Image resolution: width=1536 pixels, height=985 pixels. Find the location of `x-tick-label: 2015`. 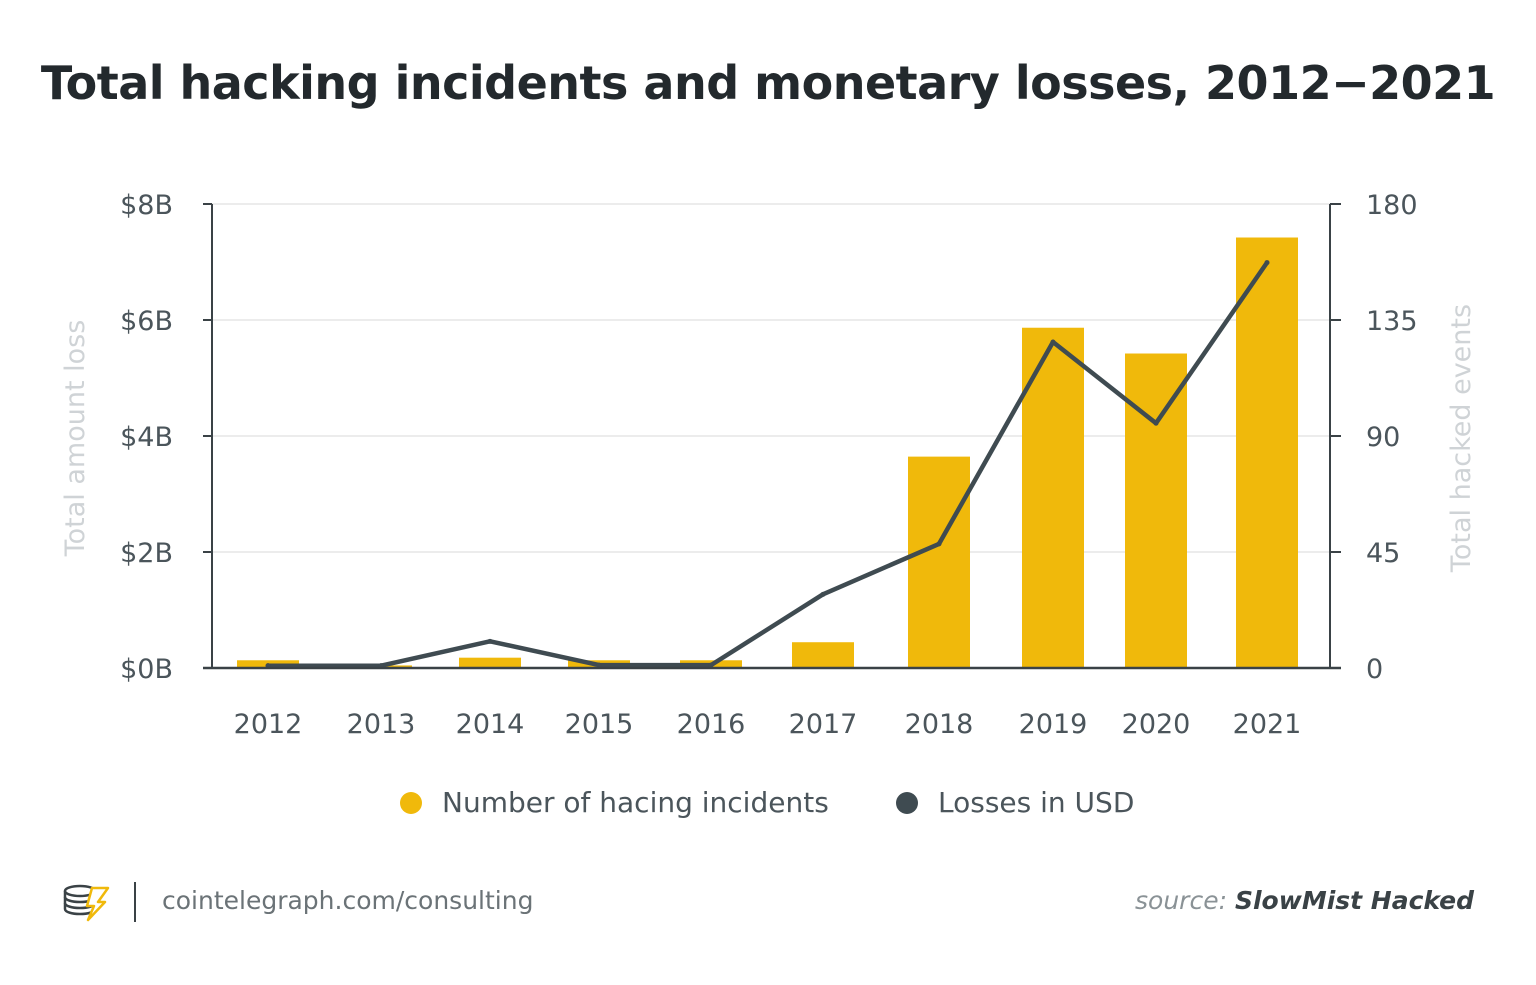

x-tick-label: 2015 is located at coordinates (599, 724).